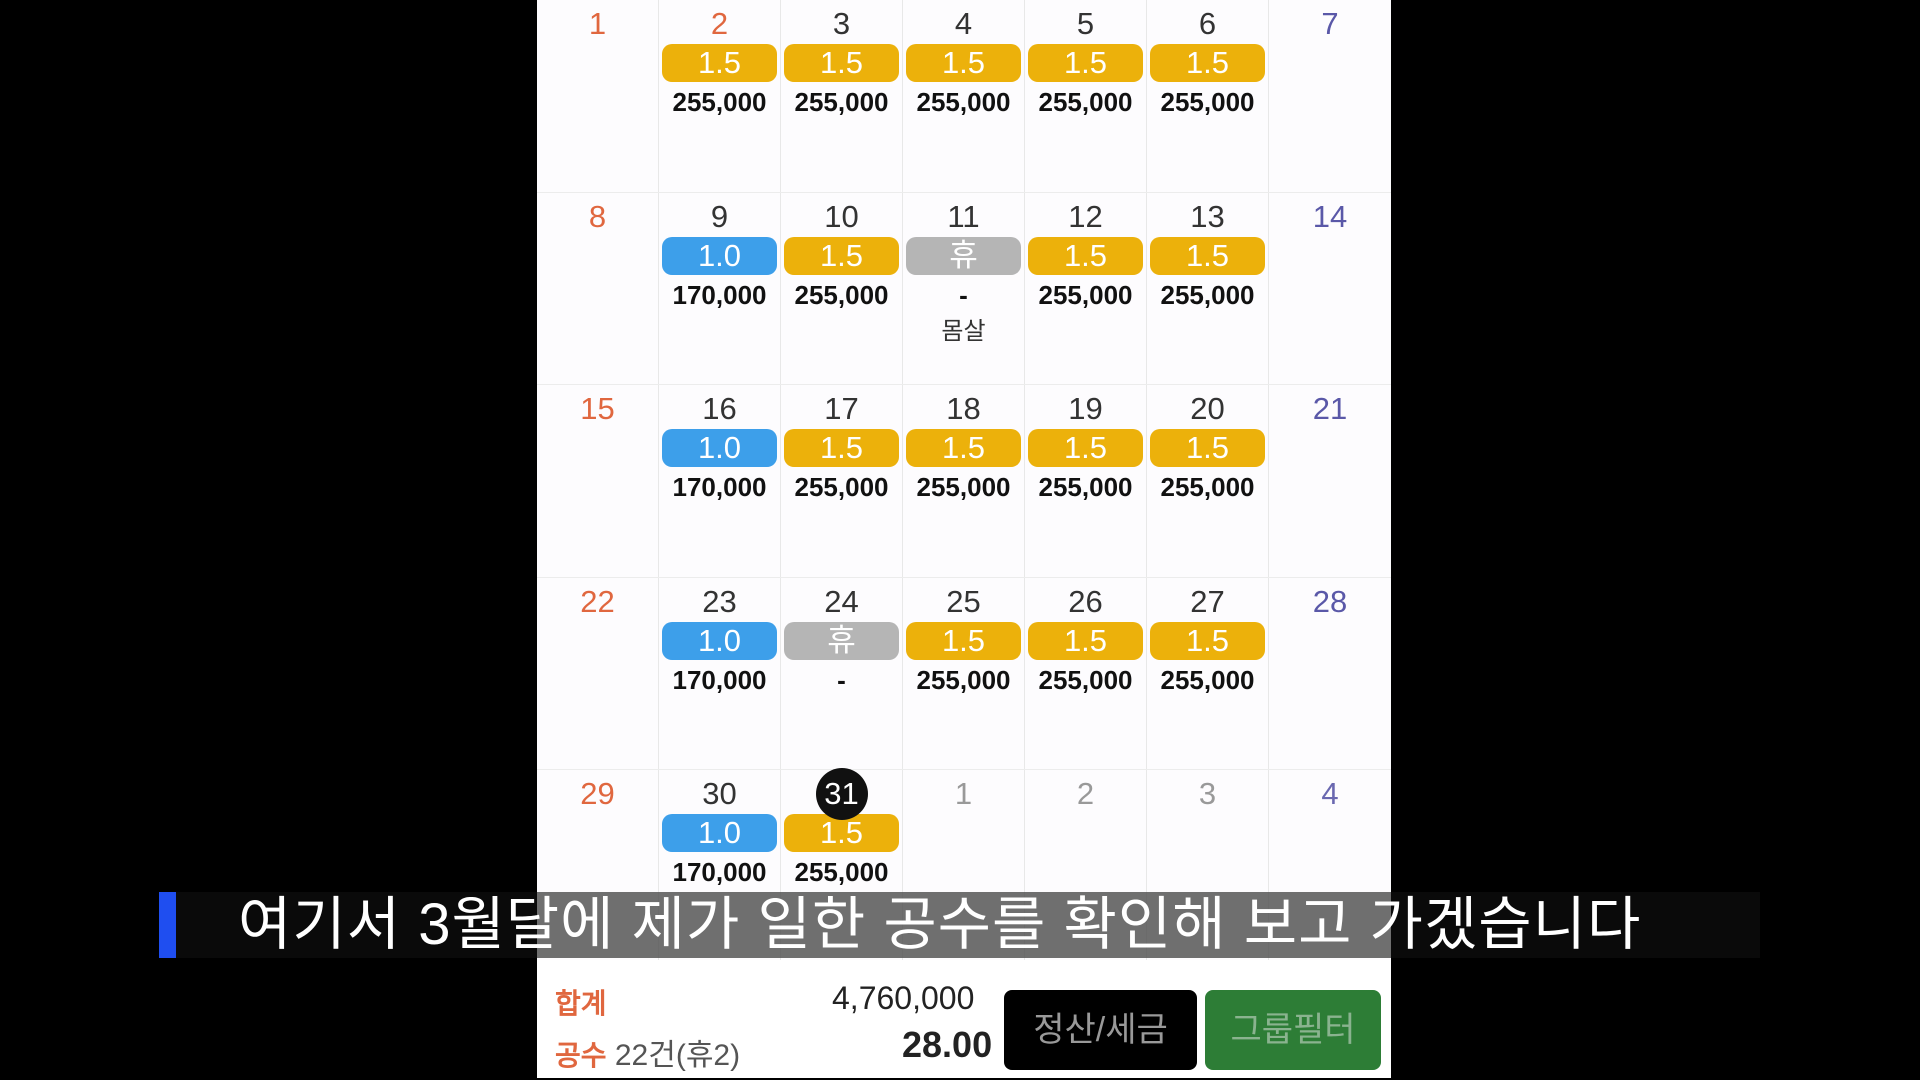 The height and width of the screenshot is (1080, 1920). What do you see at coordinates (1085, 24) in the screenshot?
I see `day-number: 5` at bounding box center [1085, 24].